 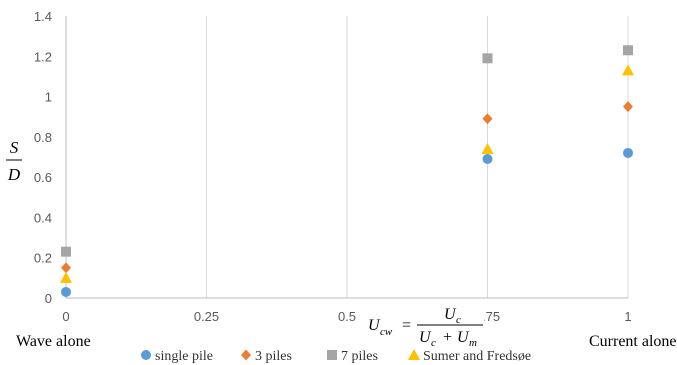 I want to click on formula-numerator: U, so click(x=450, y=314).